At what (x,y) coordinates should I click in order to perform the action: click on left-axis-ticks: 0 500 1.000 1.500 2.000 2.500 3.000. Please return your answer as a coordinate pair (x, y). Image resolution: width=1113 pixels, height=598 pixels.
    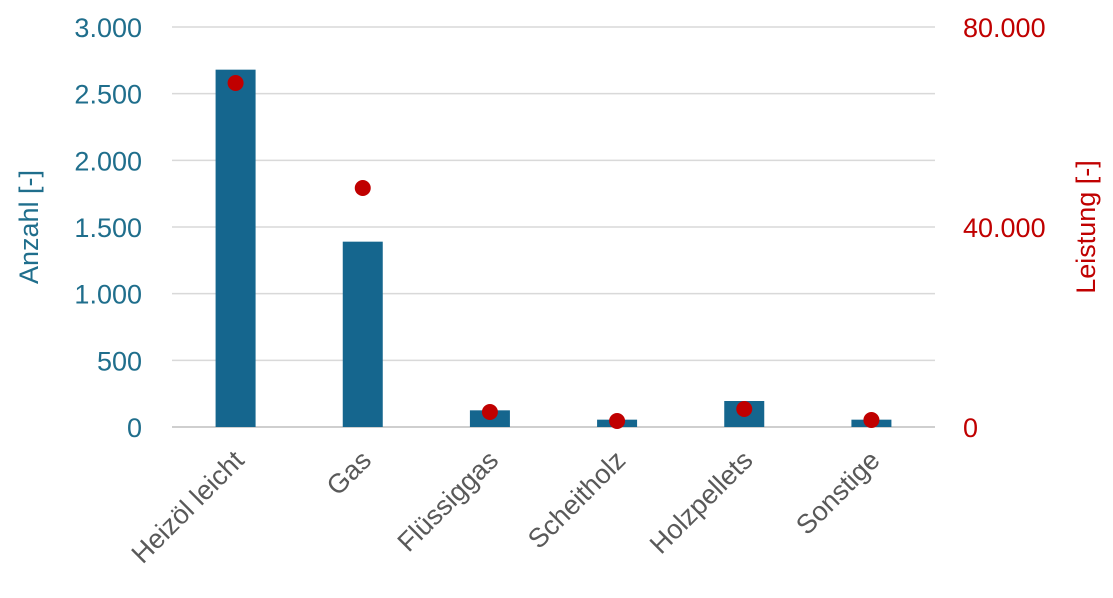
    Looking at the image, I should click on (108, 228).